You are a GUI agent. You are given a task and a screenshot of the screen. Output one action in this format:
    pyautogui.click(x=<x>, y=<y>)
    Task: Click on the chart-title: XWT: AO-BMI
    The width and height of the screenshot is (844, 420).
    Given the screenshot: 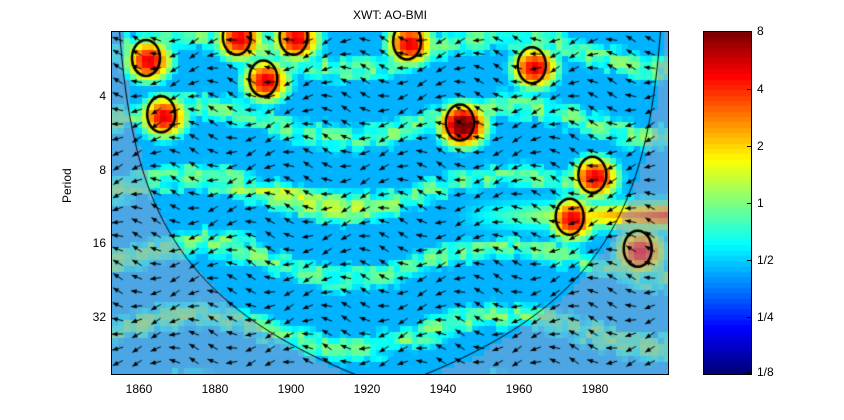 What is the action you would take?
    pyautogui.click(x=389, y=15)
    